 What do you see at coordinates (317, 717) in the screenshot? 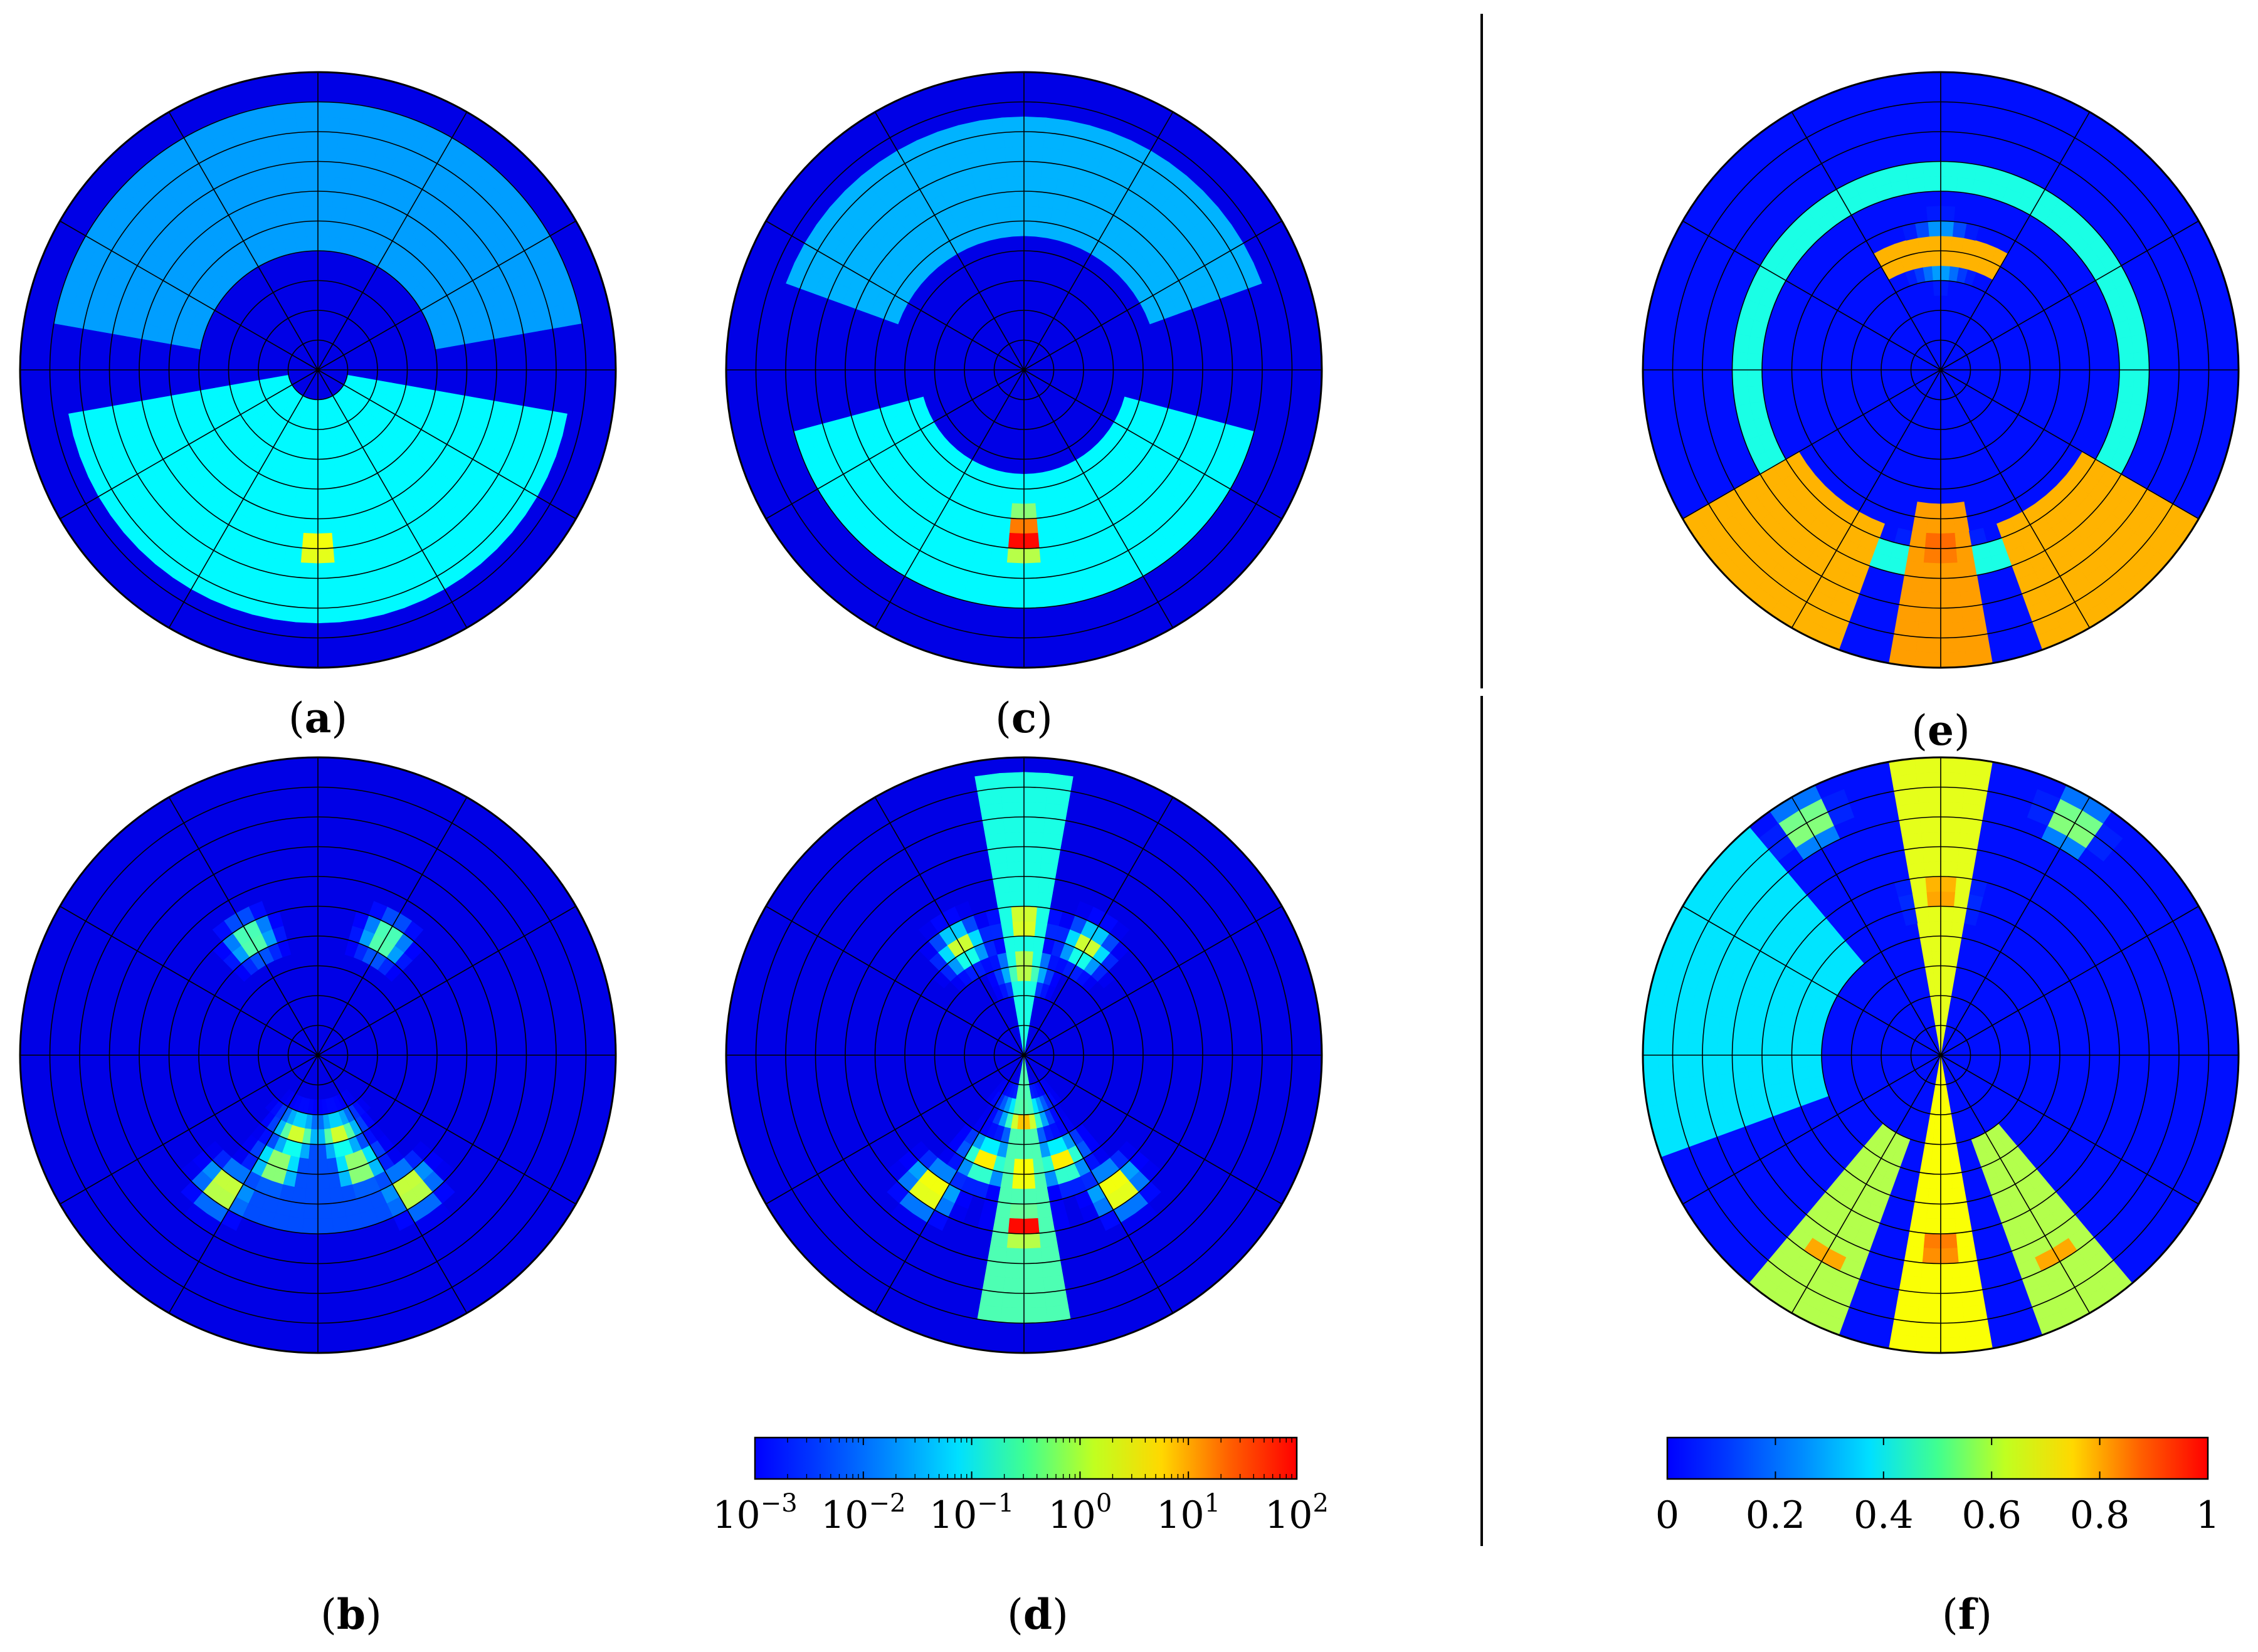
I see `label-a: (a)` at bounding box center [317, 717].